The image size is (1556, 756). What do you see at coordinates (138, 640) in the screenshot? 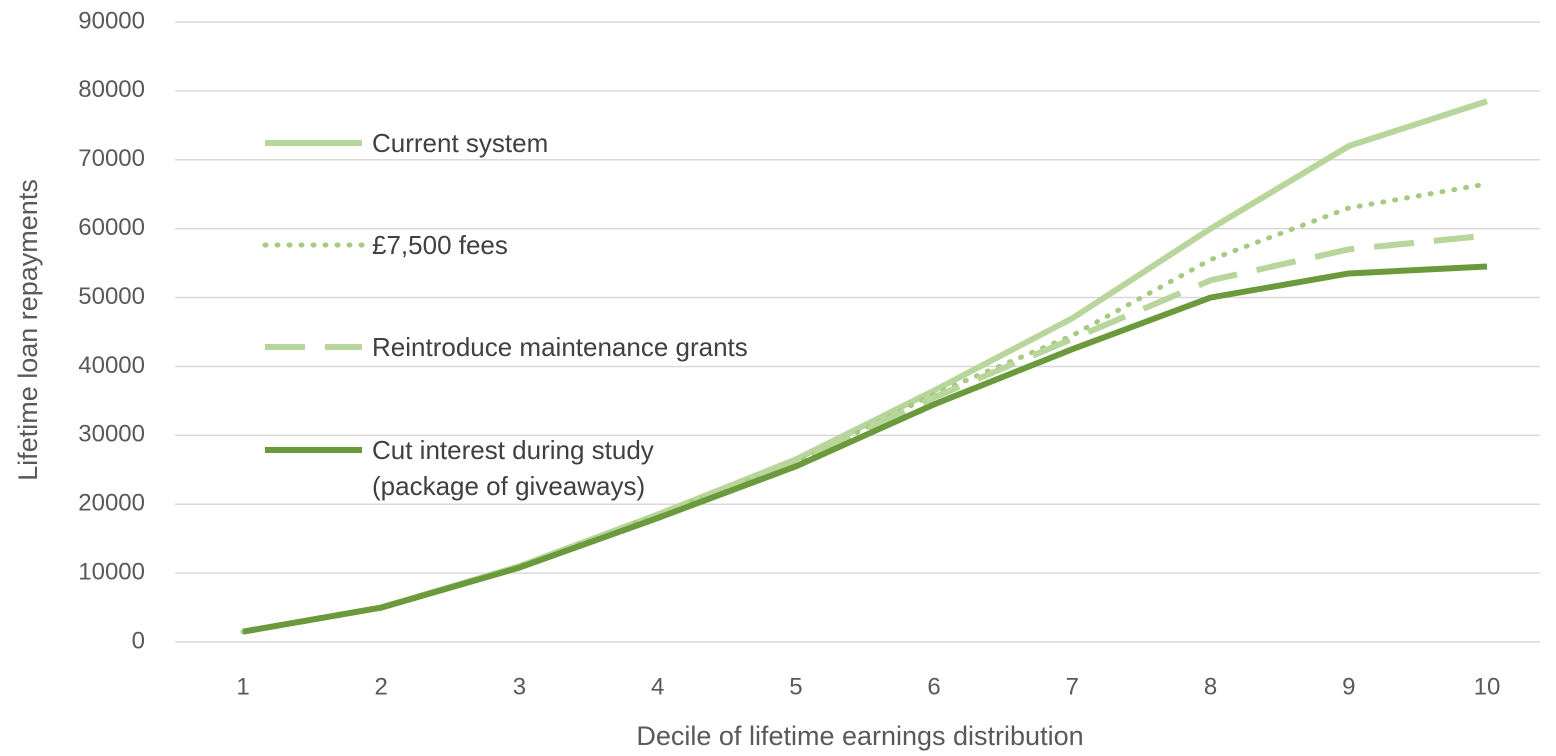
I see `y-tick-label: 0` at bounding box center [138, 640].